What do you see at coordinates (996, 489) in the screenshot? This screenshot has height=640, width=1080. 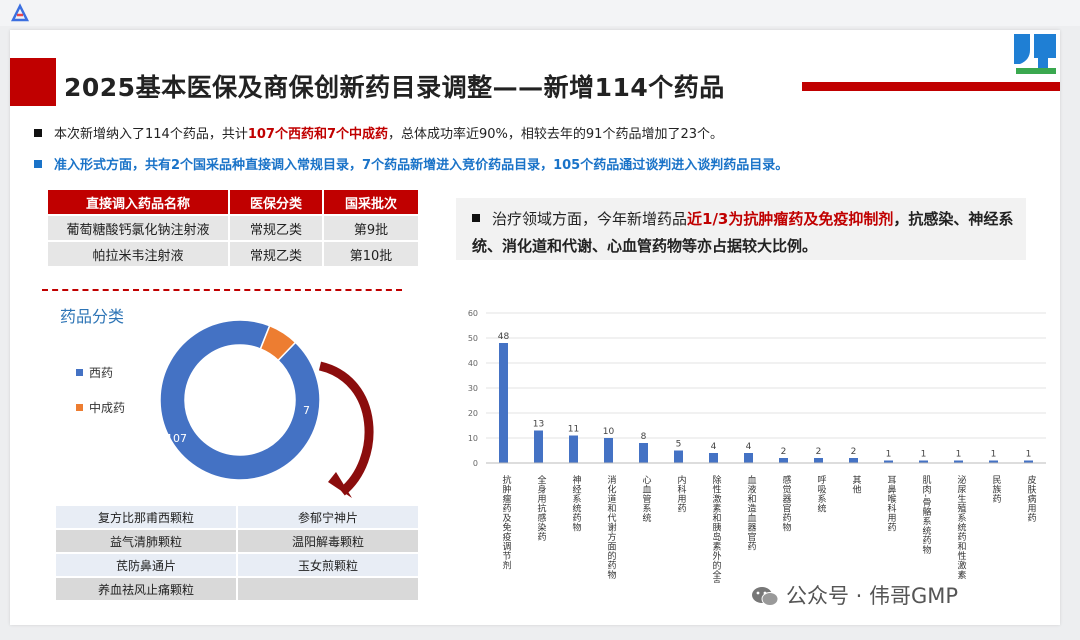 I see `x-tick-label: 民族药` at bounding box center [996, 489].